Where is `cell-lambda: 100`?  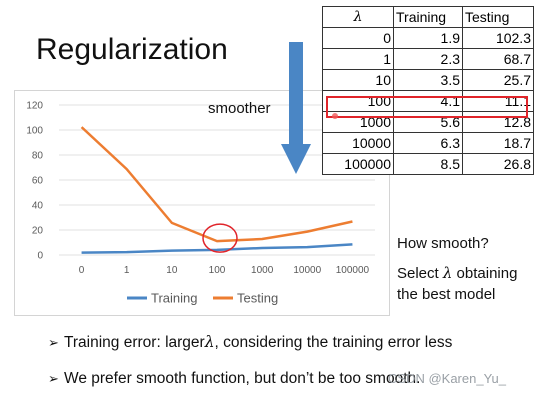
cell-lambda: 100 is located at coordinates (358, 101).